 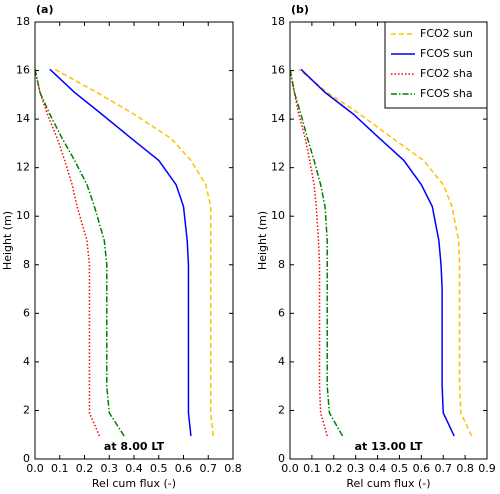 What do you see at coordinates (436, 65) in the screenshot?
I see `legend-box` at bounding box center [436, 65].